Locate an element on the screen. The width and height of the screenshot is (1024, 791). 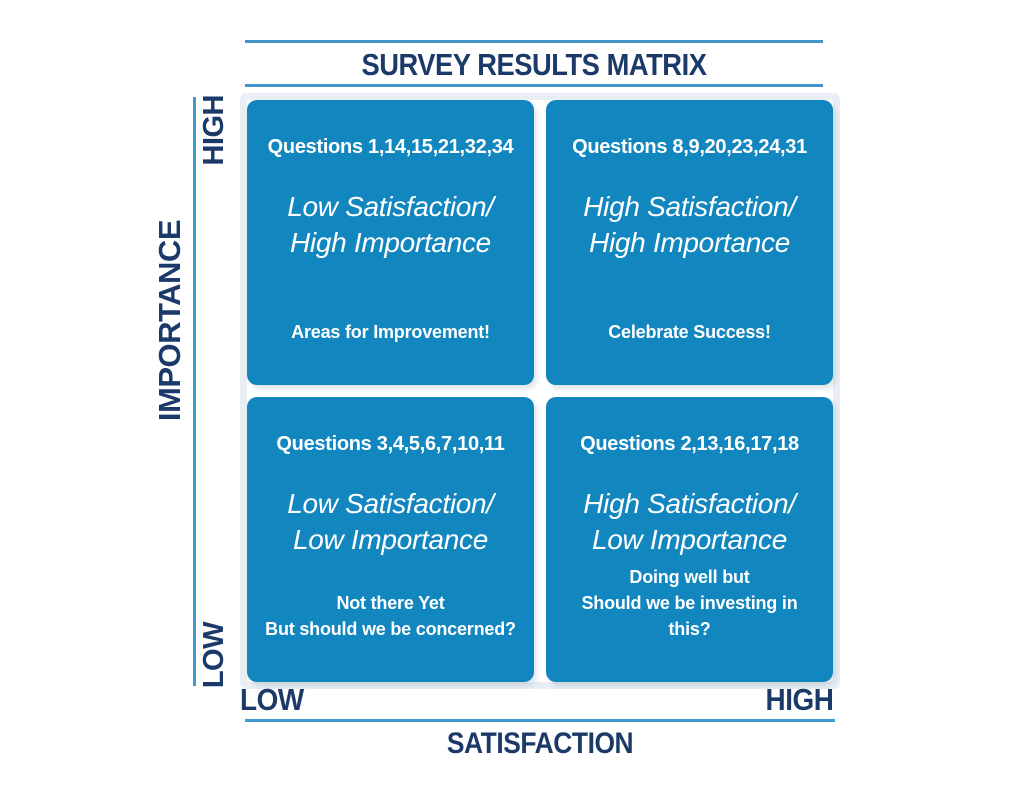
title-rule-top is located at coordinates (534, 41).